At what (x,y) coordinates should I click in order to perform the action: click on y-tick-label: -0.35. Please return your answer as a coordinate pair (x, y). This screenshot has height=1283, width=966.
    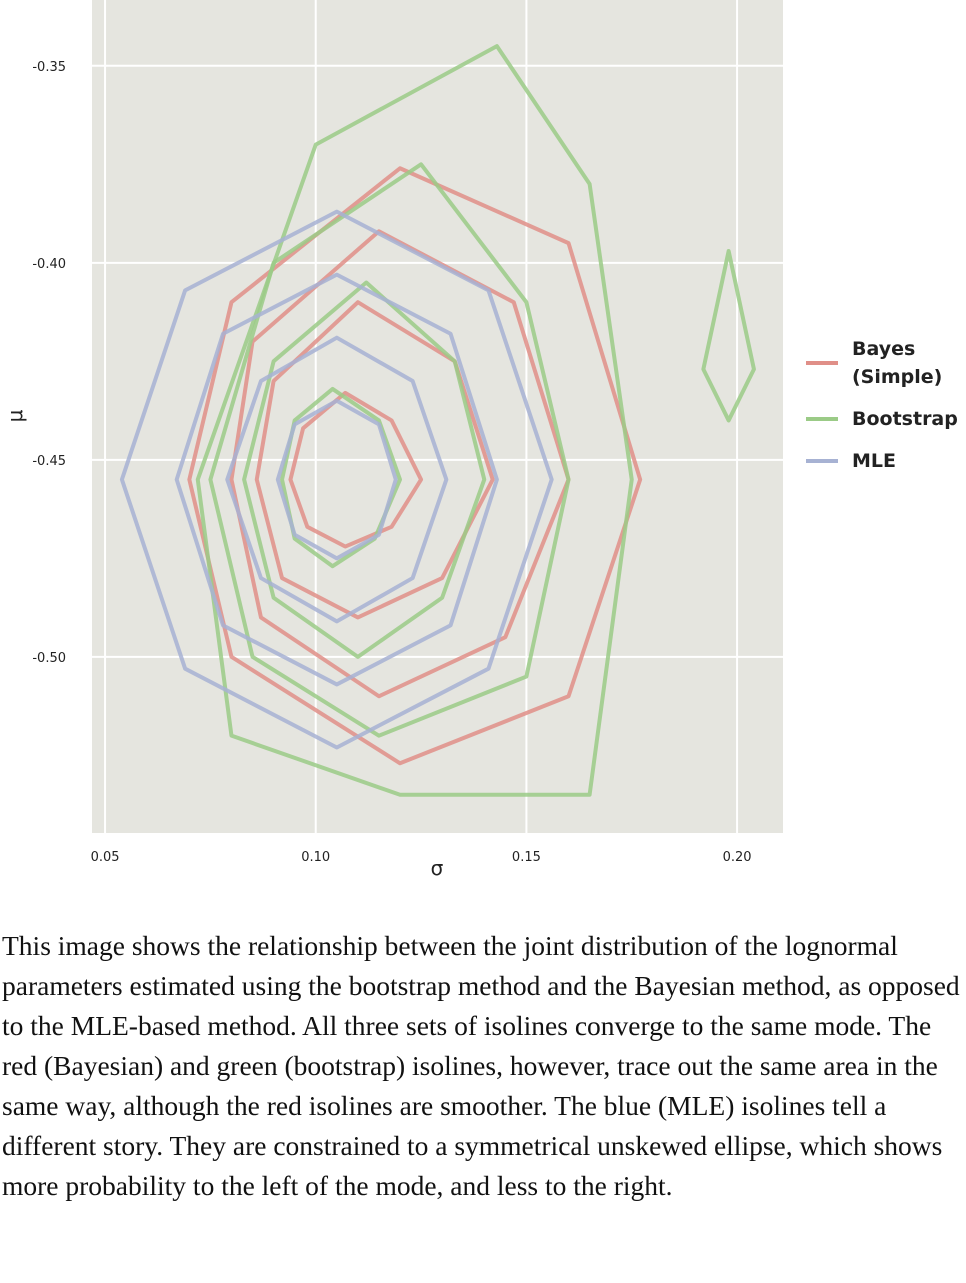
    Looking at the image, I should click on (49, 67).